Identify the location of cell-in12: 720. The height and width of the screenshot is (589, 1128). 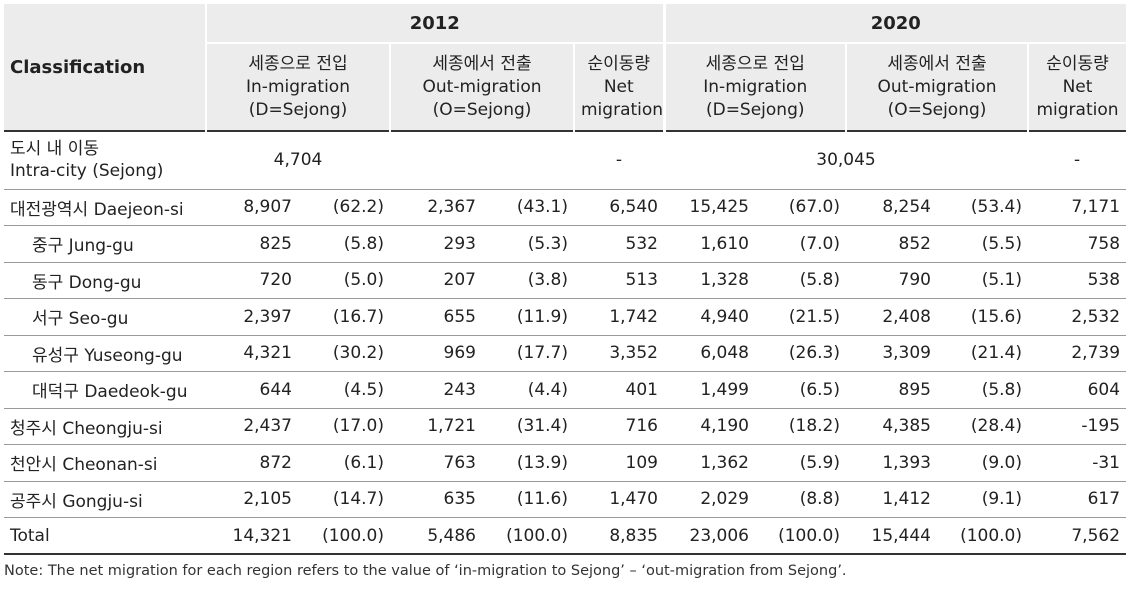
(252, 280).